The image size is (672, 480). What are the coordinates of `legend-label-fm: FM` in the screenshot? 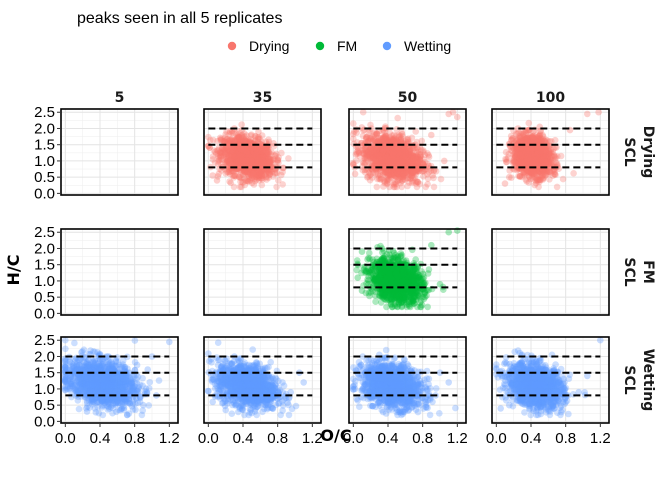 It's located at (347, 46).